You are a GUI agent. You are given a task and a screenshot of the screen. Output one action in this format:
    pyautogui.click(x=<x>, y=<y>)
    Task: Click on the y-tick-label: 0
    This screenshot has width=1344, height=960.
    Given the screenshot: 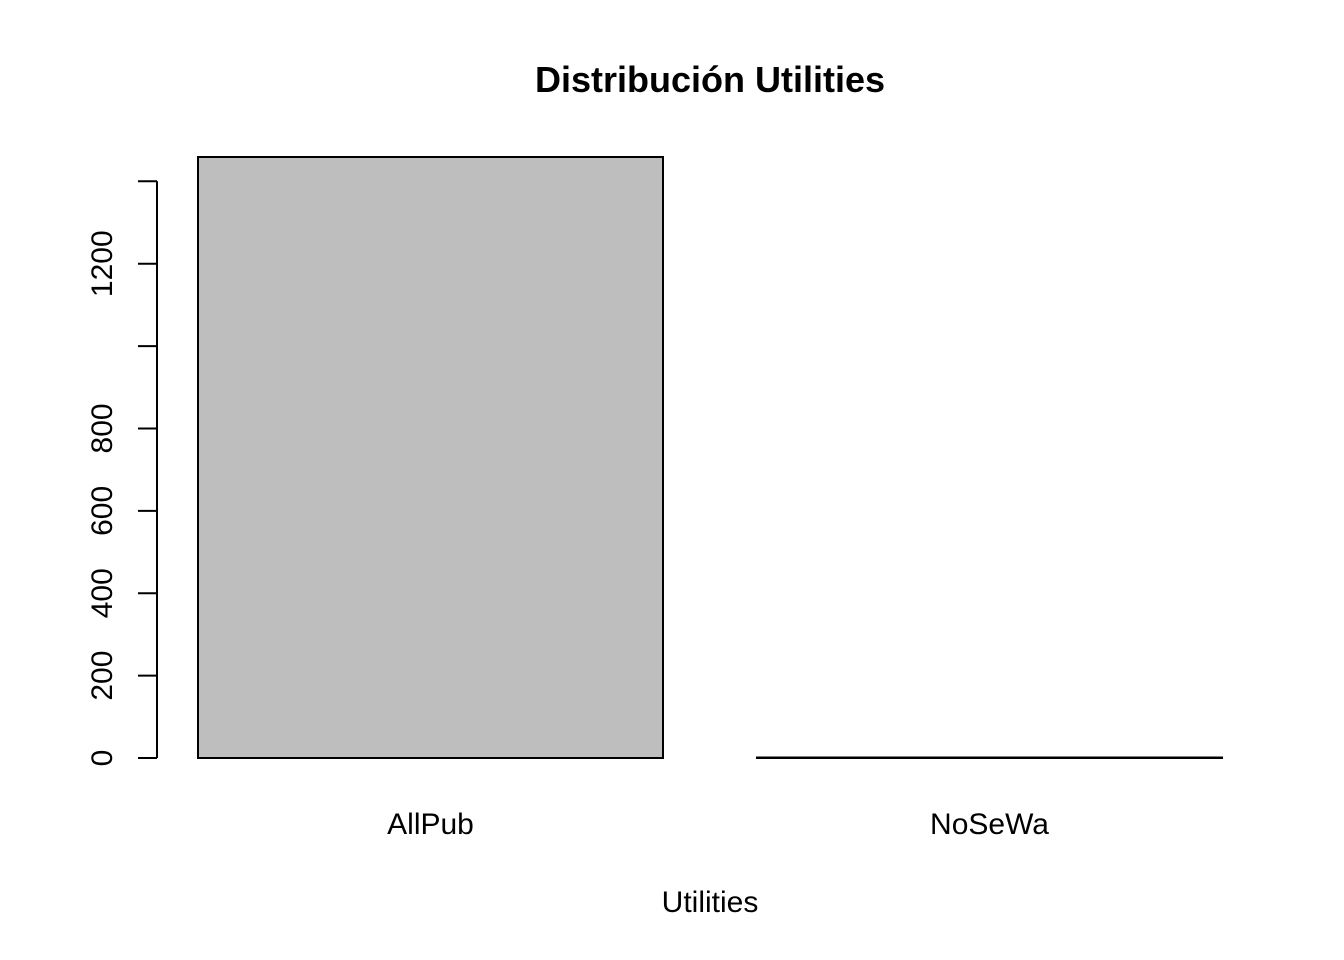 What is the action you would take?
    pyautogui.click(x=102, y=758)
    